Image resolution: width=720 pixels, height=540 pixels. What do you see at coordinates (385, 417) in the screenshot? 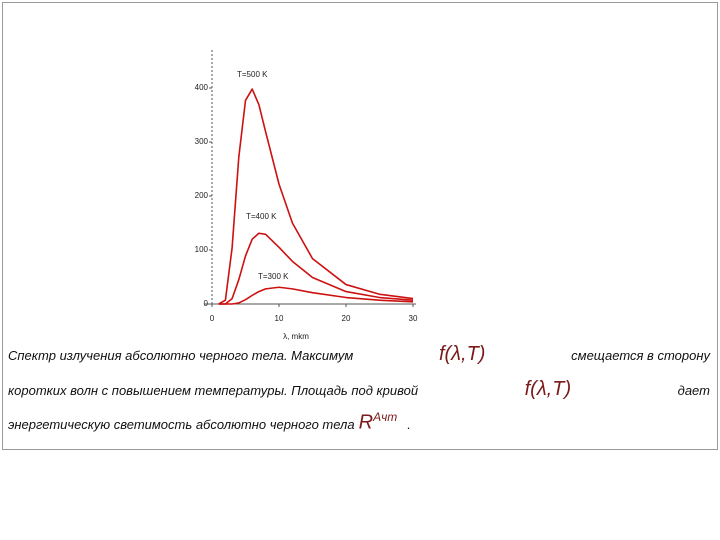
I see `formula-superscript: Ачт` at bounding box center [385, 417].